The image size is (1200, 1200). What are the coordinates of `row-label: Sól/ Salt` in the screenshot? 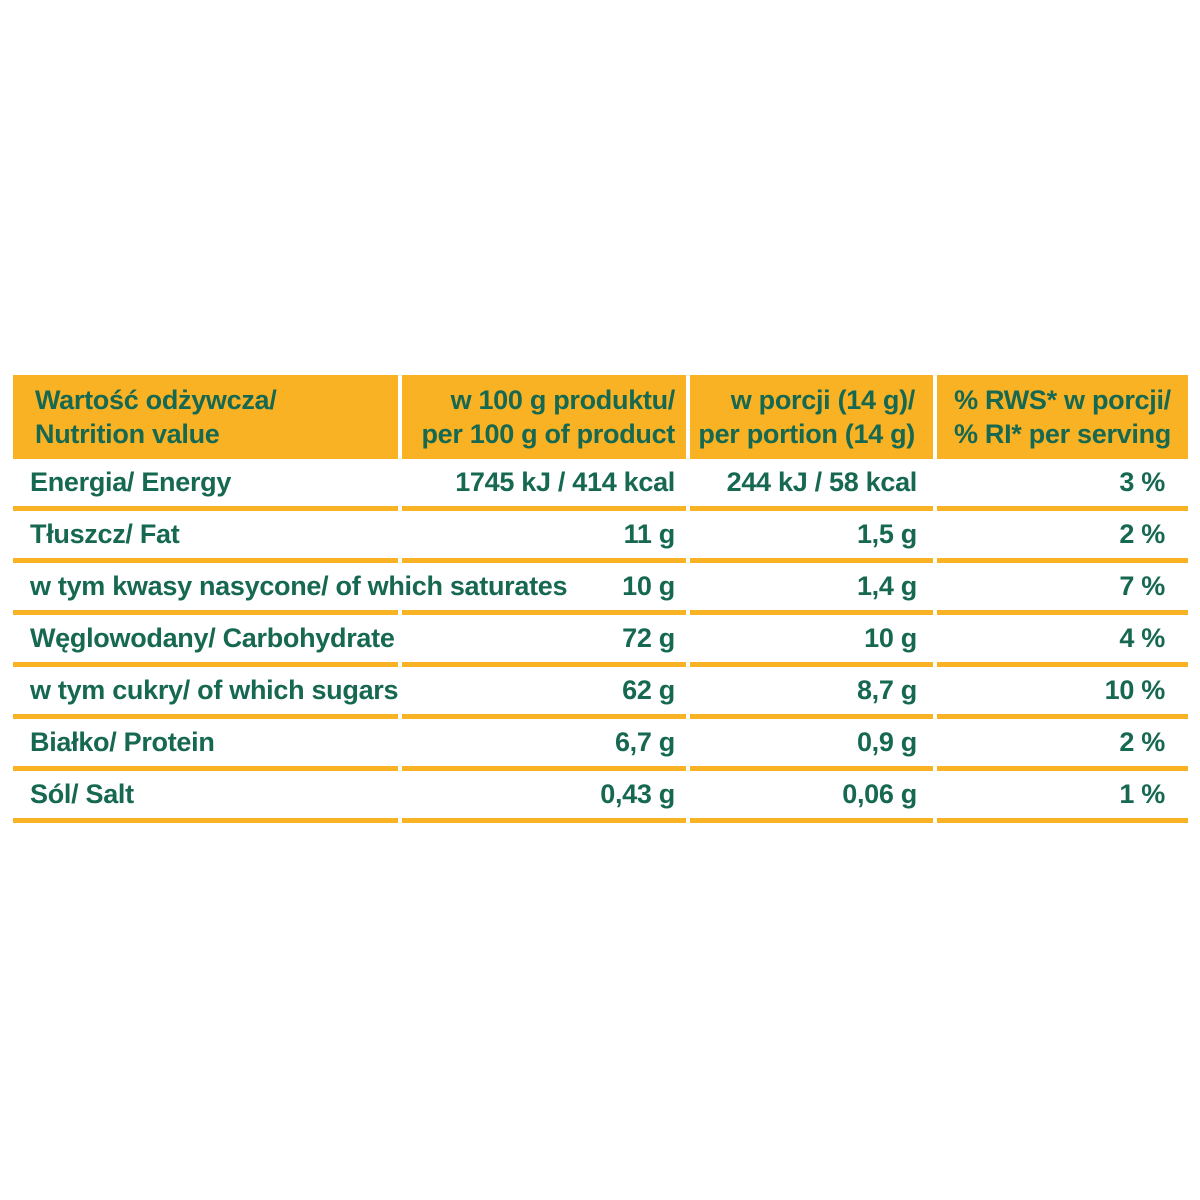 It's located at (82, 794).